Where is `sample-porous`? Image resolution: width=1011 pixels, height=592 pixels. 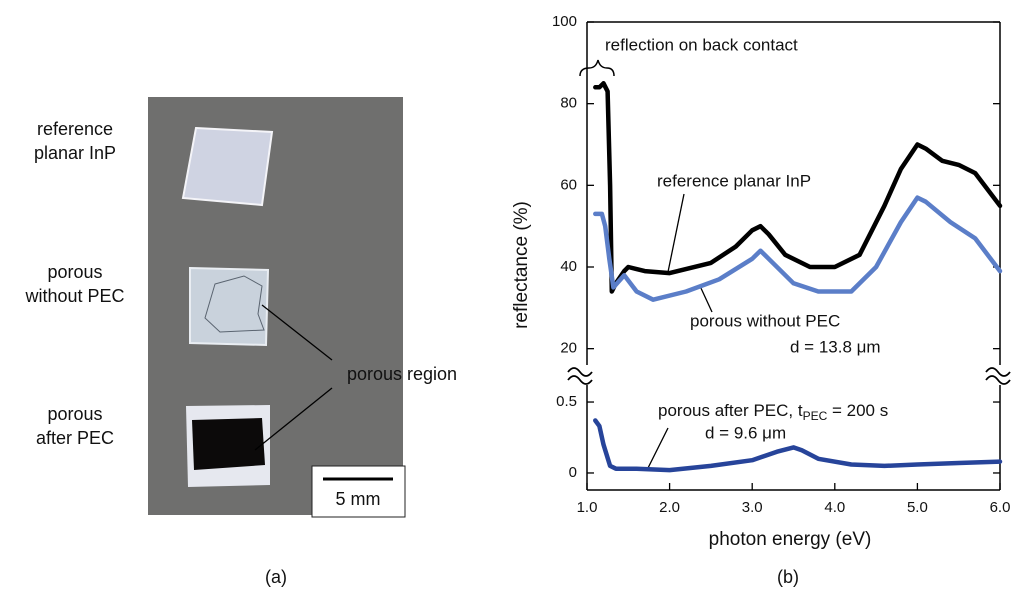
sample-porous is located at coordinates (229, 306).